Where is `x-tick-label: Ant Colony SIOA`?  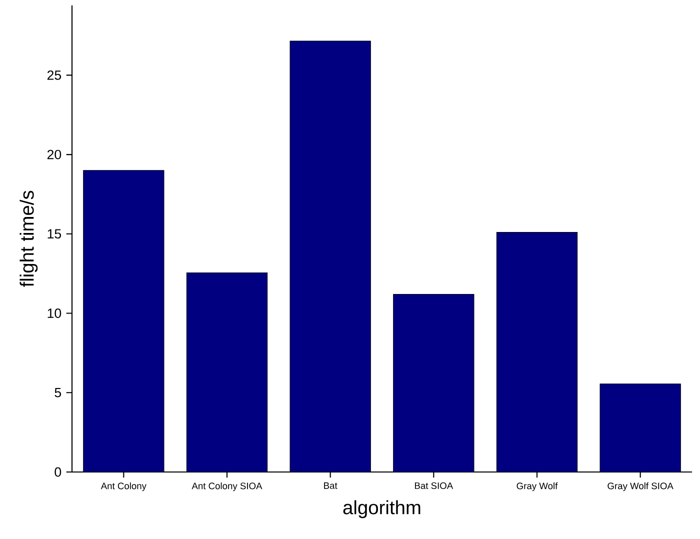
x-tick-label: Ant Colony SIOA is located at coordinates (227, 487).